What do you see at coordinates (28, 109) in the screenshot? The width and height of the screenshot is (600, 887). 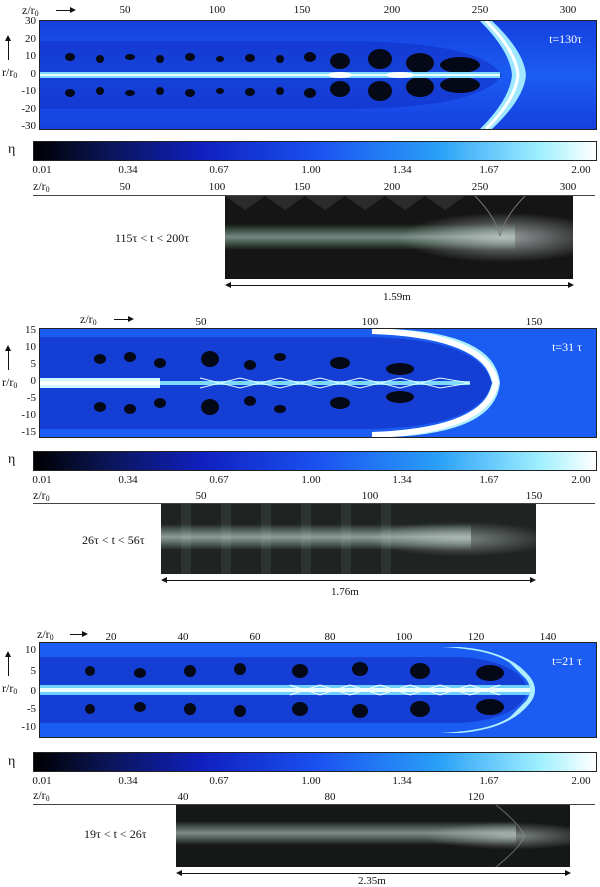 I see `sim-r-tick: -20` at bounding box center [28, 109].